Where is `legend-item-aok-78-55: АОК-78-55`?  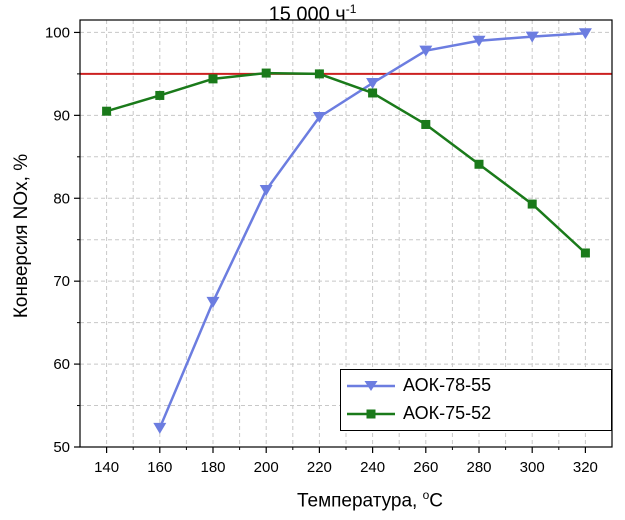
legend-item-aok-78-55: АОК-78-55 is located at coordinates (476, 386).